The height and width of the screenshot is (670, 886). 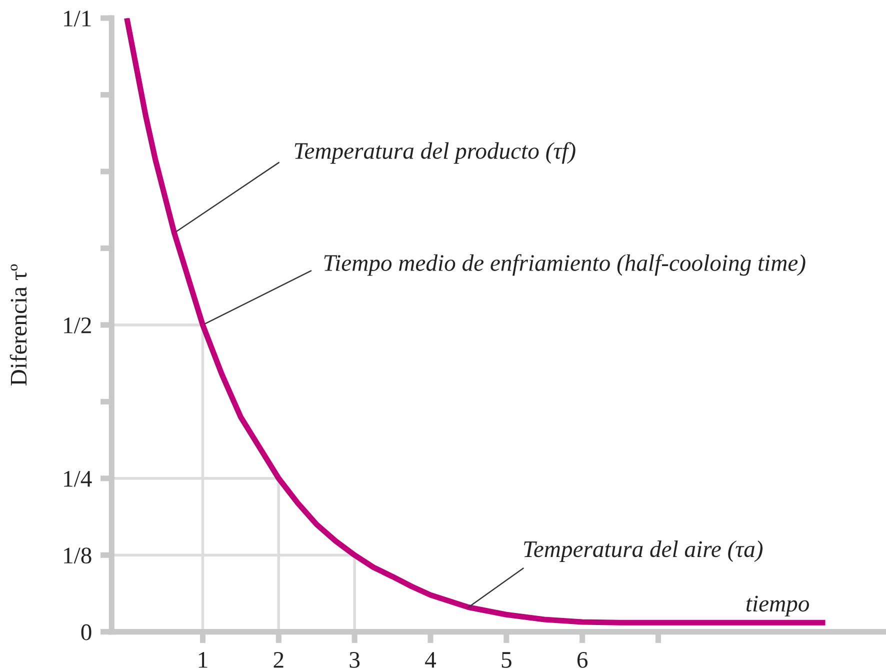 What do you see at coordinates (77, 326) in the screenshot?
I see `y-tick-label: 1/2` at bounding box center [77, 326].